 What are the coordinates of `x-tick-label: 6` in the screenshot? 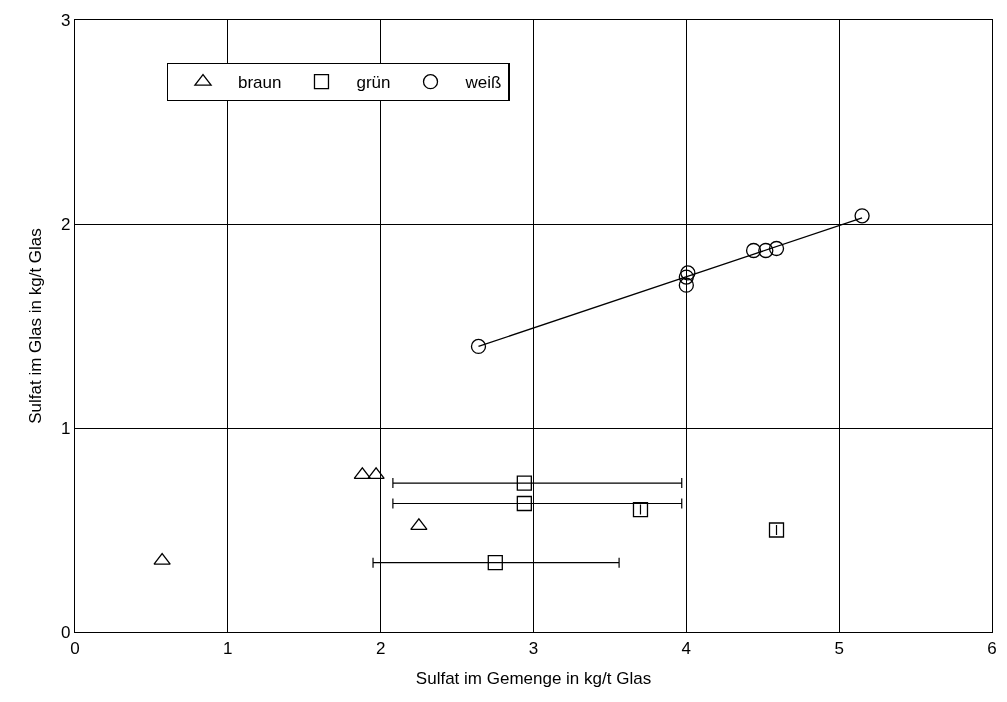 It's located at (992, 648).